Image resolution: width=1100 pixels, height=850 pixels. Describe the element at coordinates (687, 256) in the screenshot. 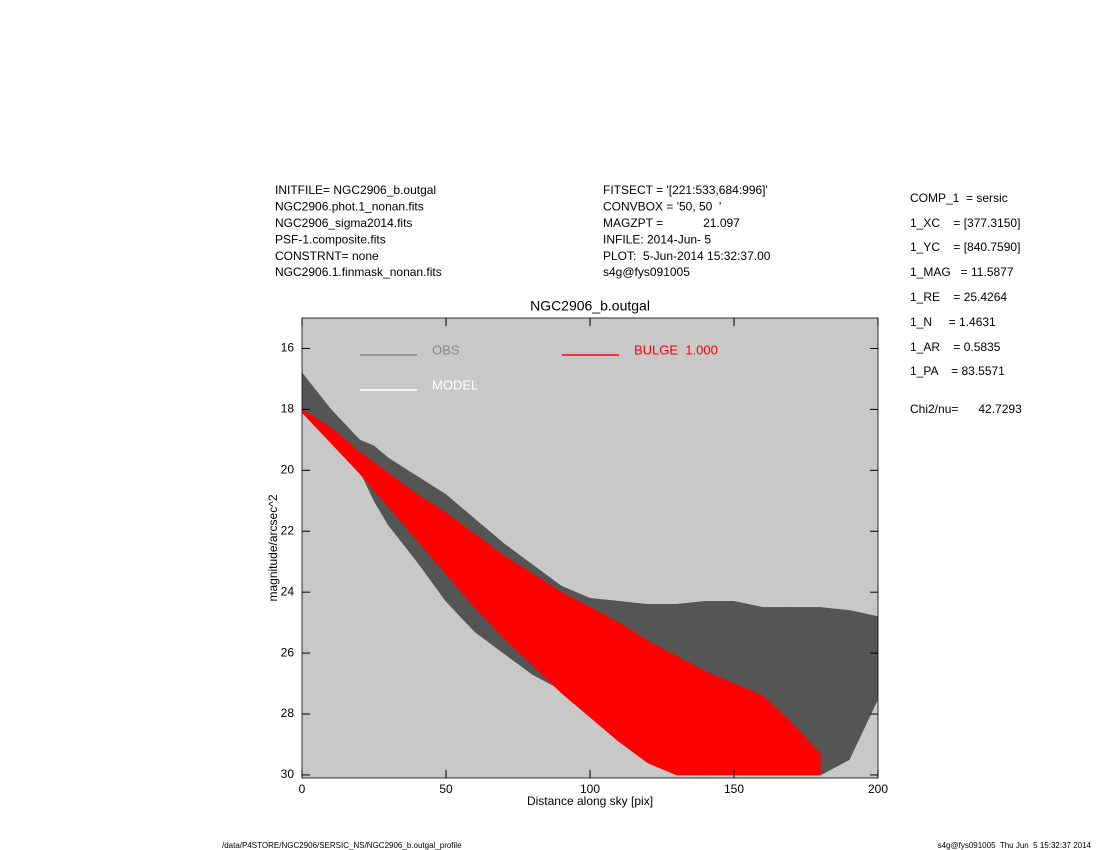

I see `header-middle-line: PLOT: 5-Jun-2014 15:32:37.00` at that location.